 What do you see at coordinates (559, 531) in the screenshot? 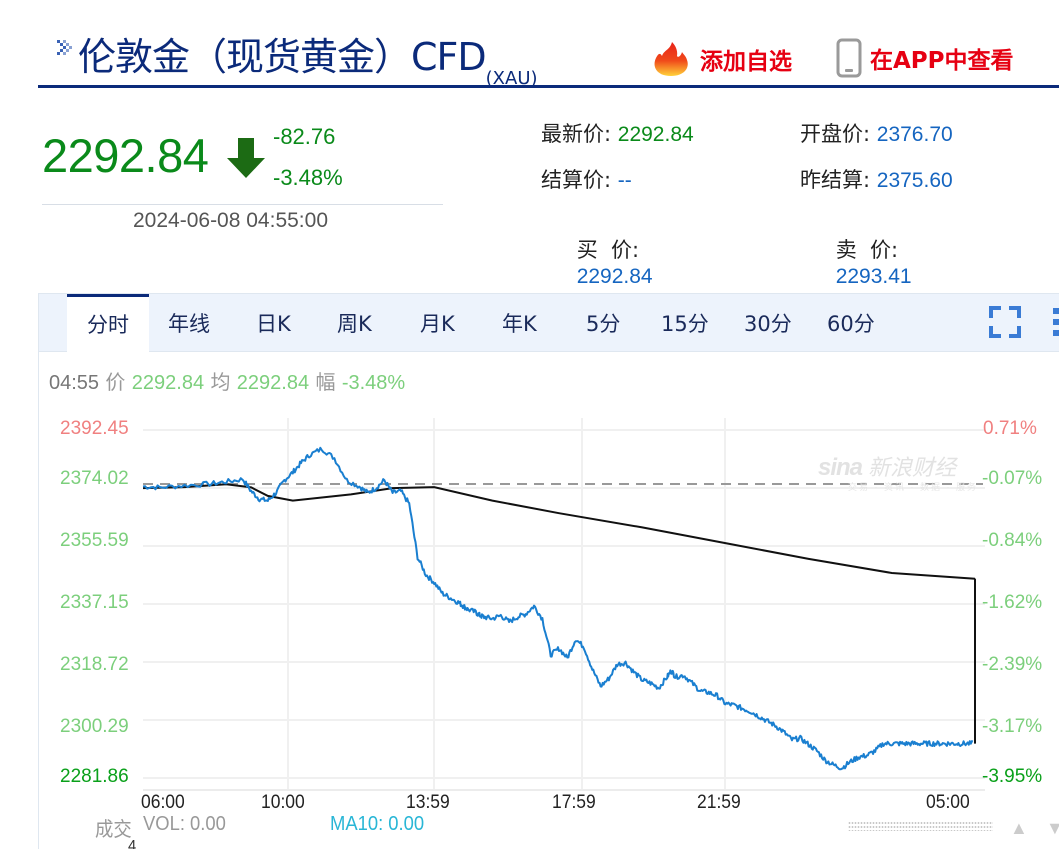
I see `average-price-line` at bounding box center [559, 531].